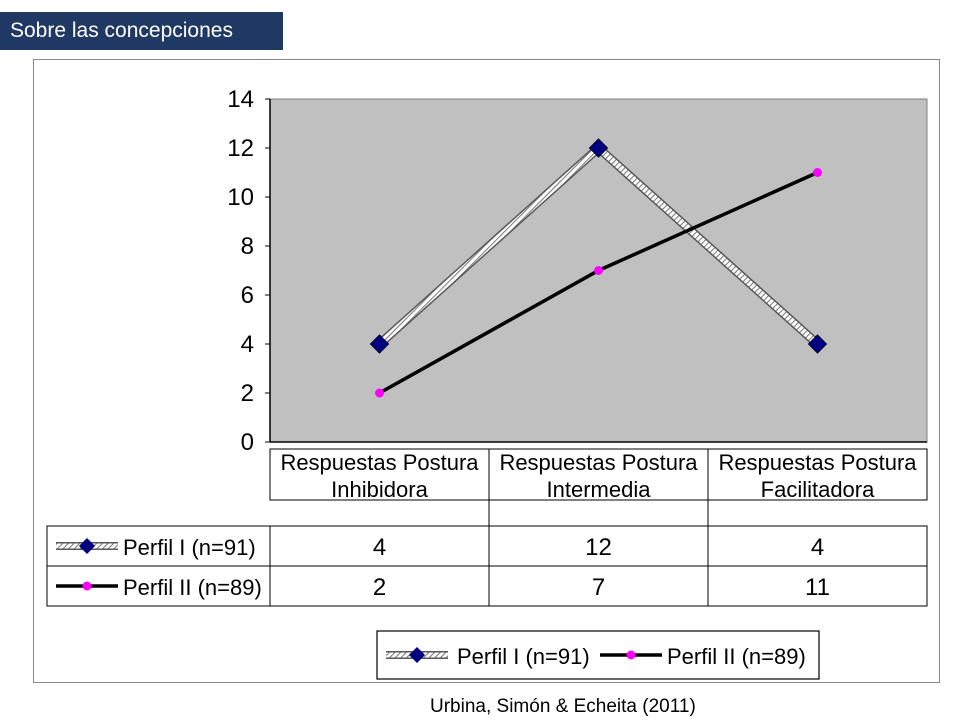 The image size is (960, 720). What do you see at coordinates (598, 547) in the screenshot?
I see `table-value: 12` at bounding box center [598, 547].